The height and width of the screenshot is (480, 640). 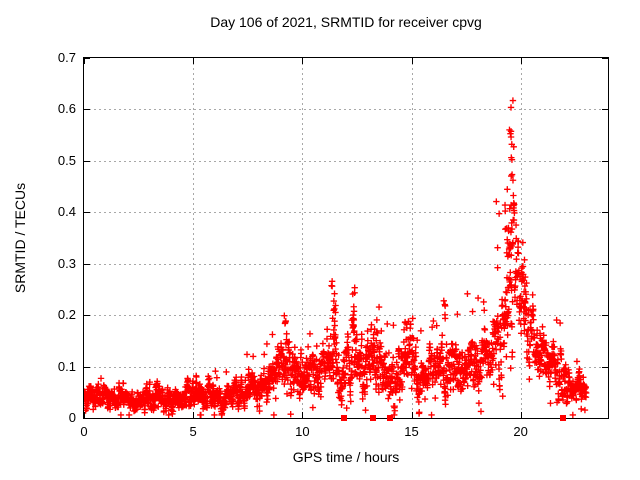 I want to click on x-tick-label: 5, so click(x=193, y=431).